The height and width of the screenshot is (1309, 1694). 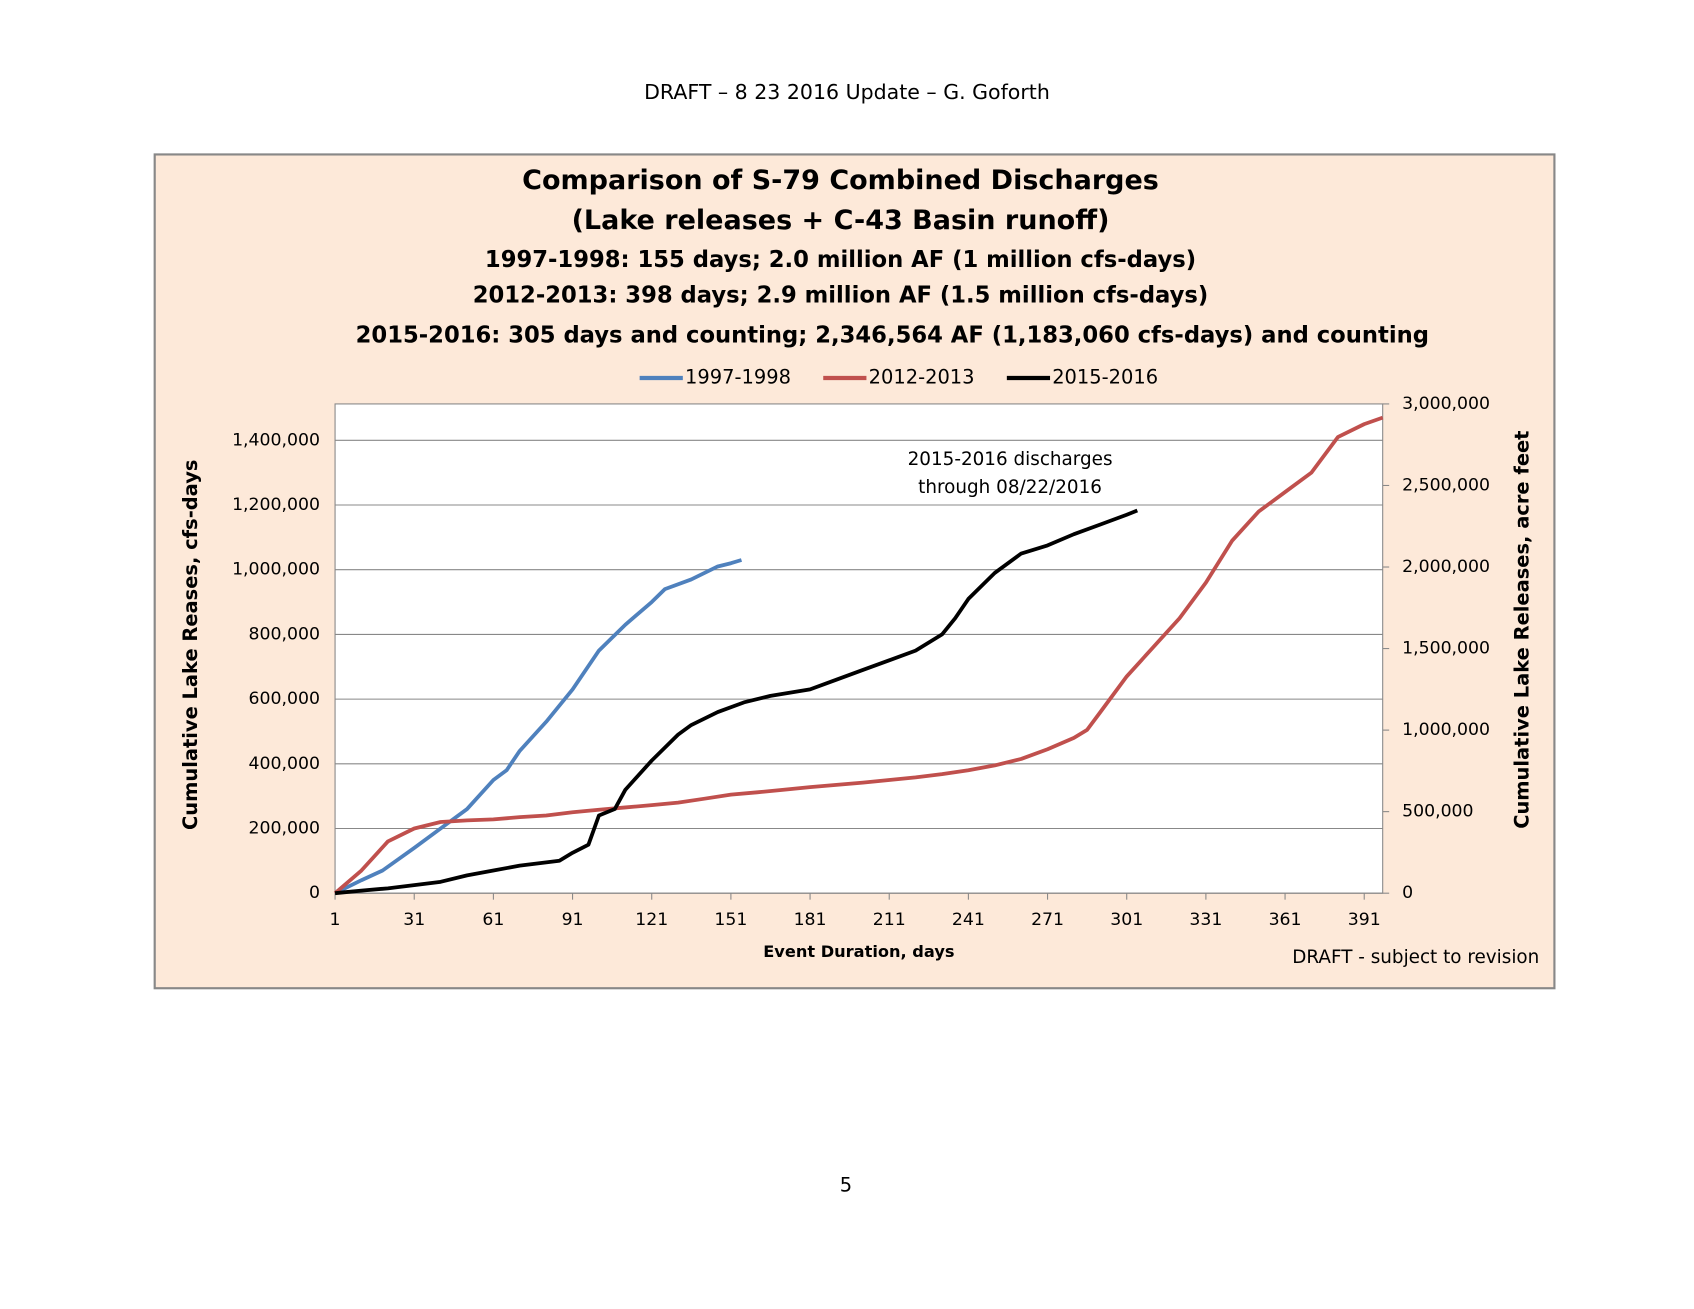 I want to click on y2-tick-label: 2,500,000, so click(x=1446, y=485).